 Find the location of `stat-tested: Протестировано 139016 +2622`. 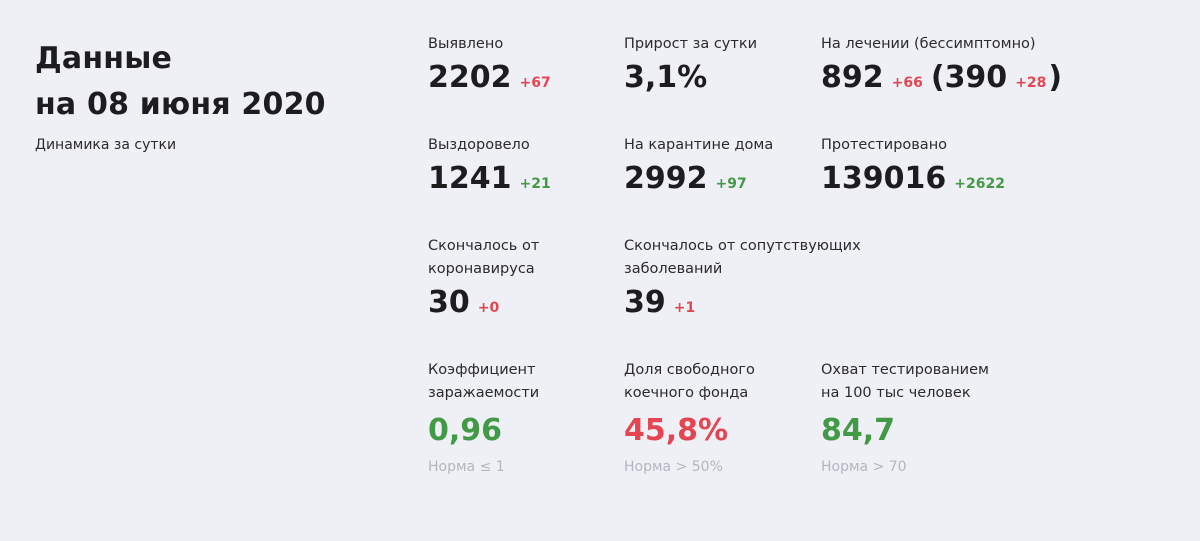

stat-tested: Протестировано 139016 +2622 is located at coordinates (951, 166).